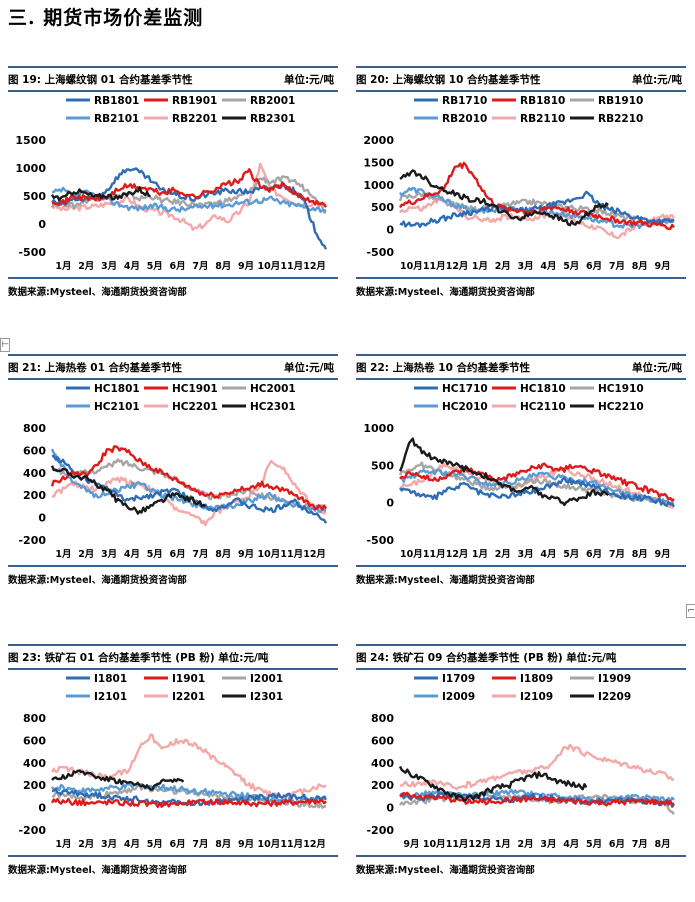 The width and height of the screenshot is (695, 902). I want to click on series-line-i2301, so click(118, 780).